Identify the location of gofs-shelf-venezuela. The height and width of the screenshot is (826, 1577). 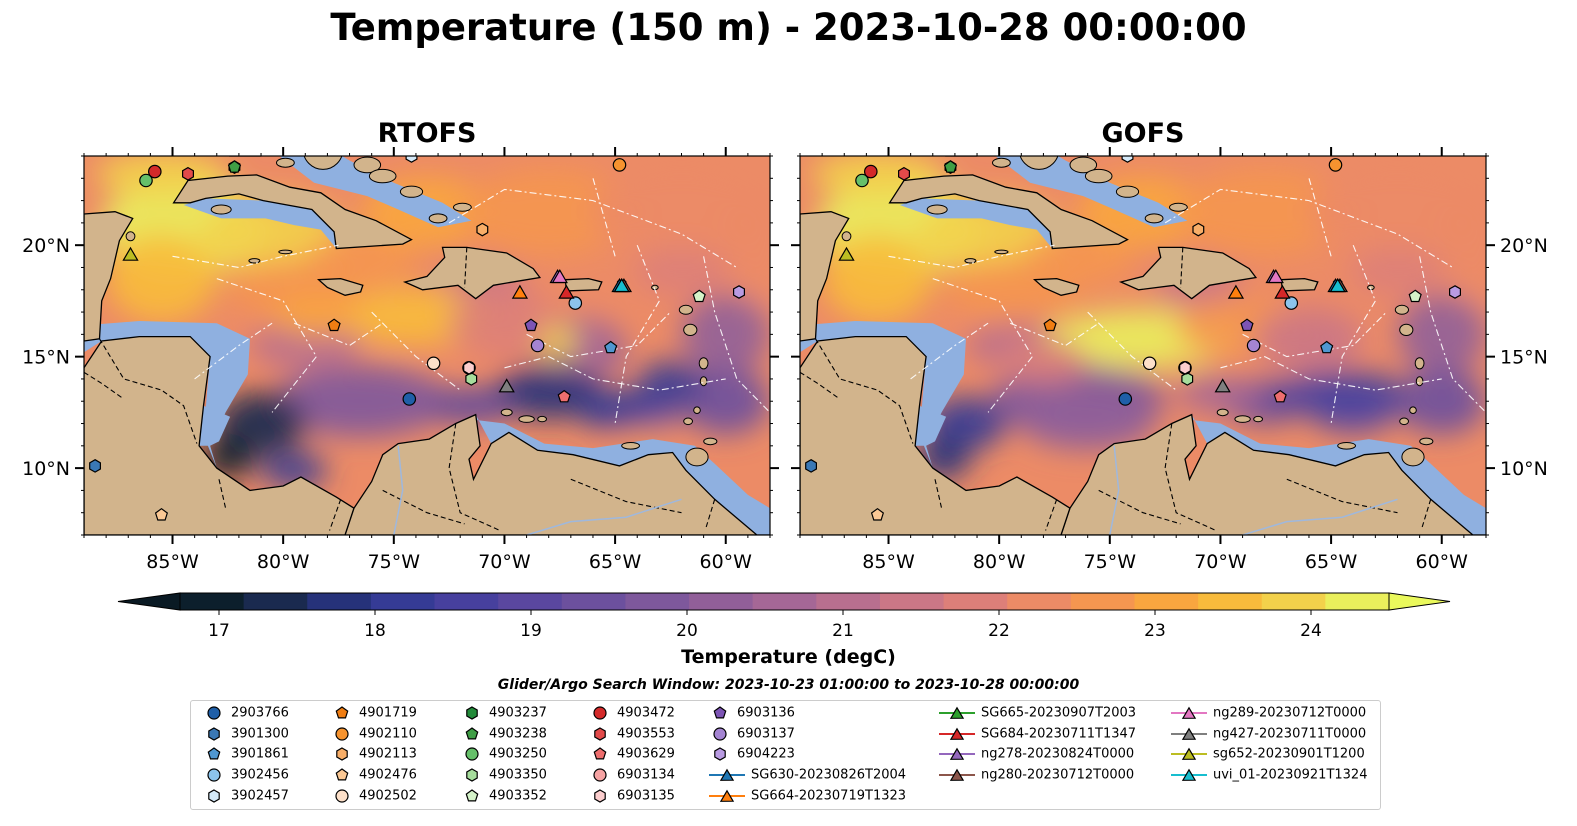
(1335, 474).